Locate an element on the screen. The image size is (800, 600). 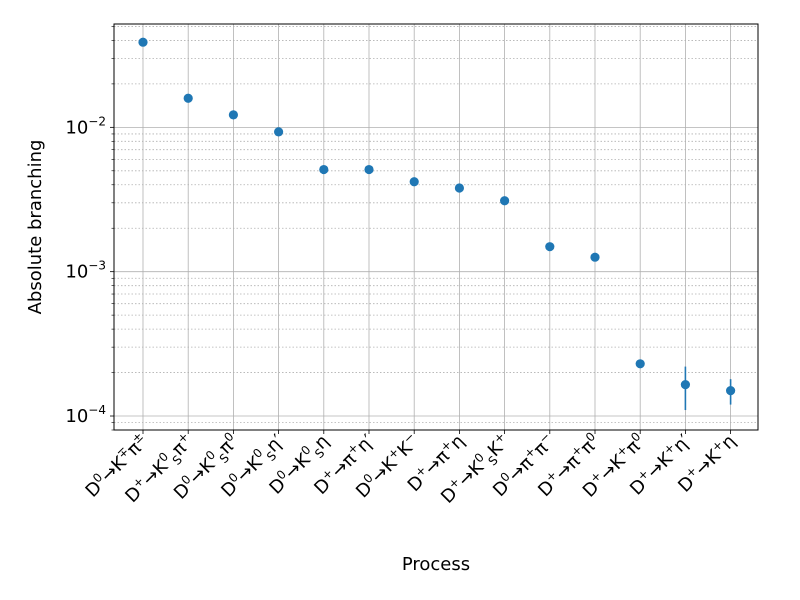
x-tick-label: D0→K∓π± is located at coordinates (116, 465).